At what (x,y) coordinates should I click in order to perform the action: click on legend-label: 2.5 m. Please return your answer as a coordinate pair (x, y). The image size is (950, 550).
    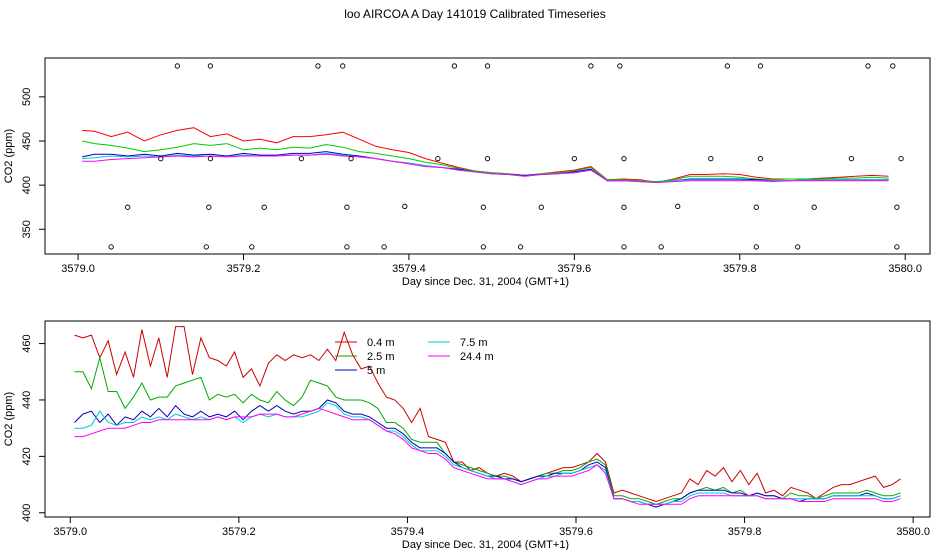
    Looking at the image, I should click on (381, 357).